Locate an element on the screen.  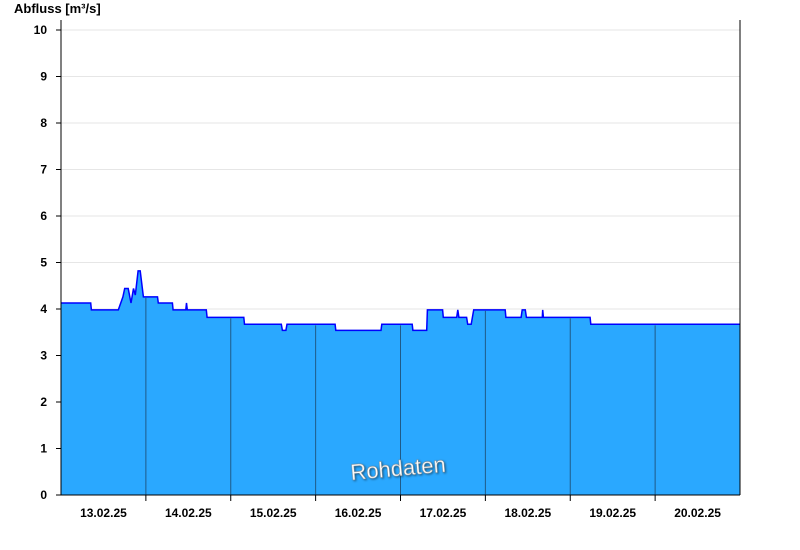
y-tick-label: 3 is located at coordinates (43, 356).